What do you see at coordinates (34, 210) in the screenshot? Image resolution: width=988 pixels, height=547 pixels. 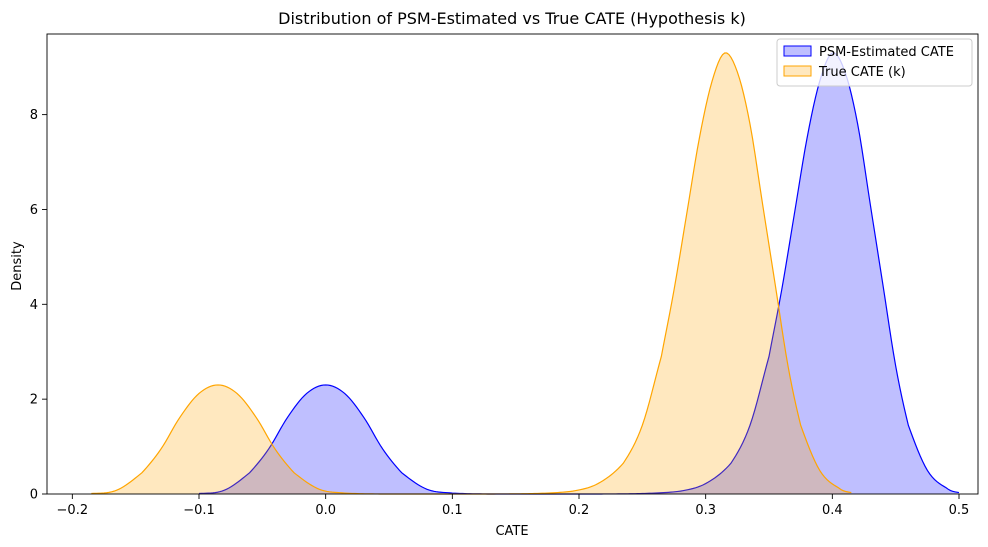 I see `y-tick-label: 6` at bounding box center [34, 210].